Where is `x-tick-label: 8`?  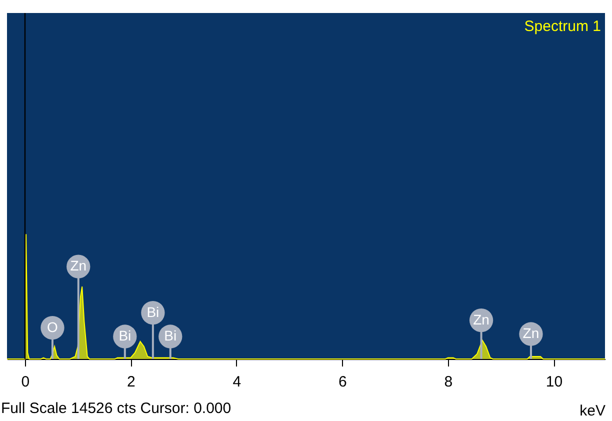 x-tick-label: 8 is located at coordinates (448, 382).